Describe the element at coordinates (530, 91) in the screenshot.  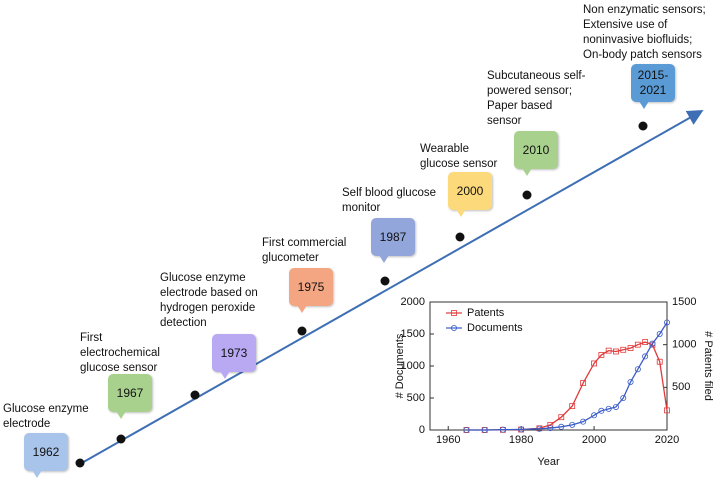
I see `label-line: powered sensor;` at that location.